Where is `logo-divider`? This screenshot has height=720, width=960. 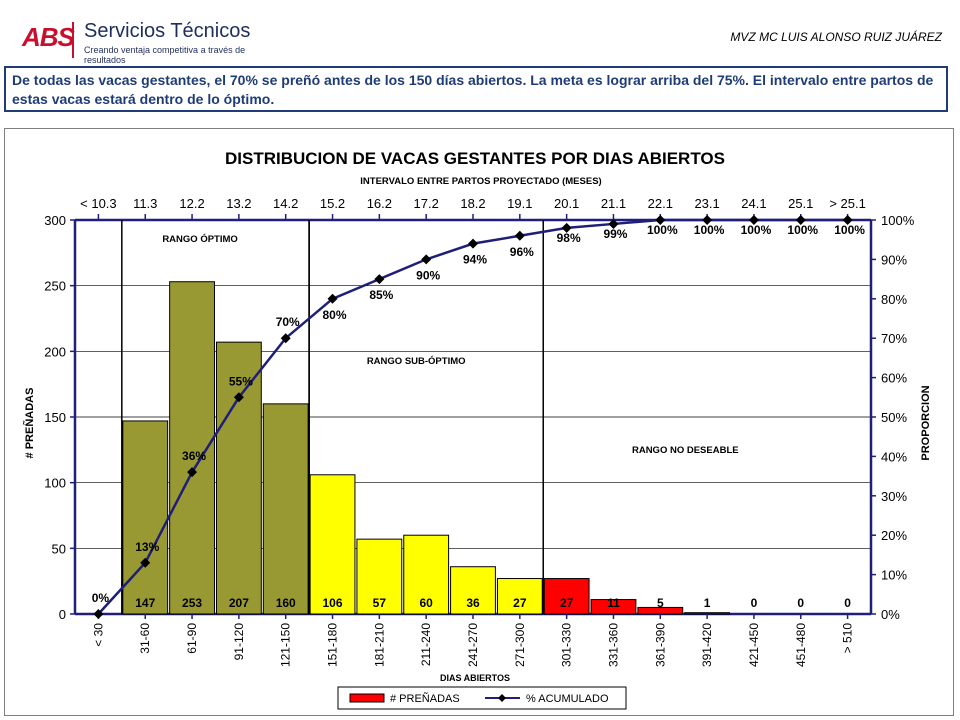 logo-divider is located at coordinates (73, 40).